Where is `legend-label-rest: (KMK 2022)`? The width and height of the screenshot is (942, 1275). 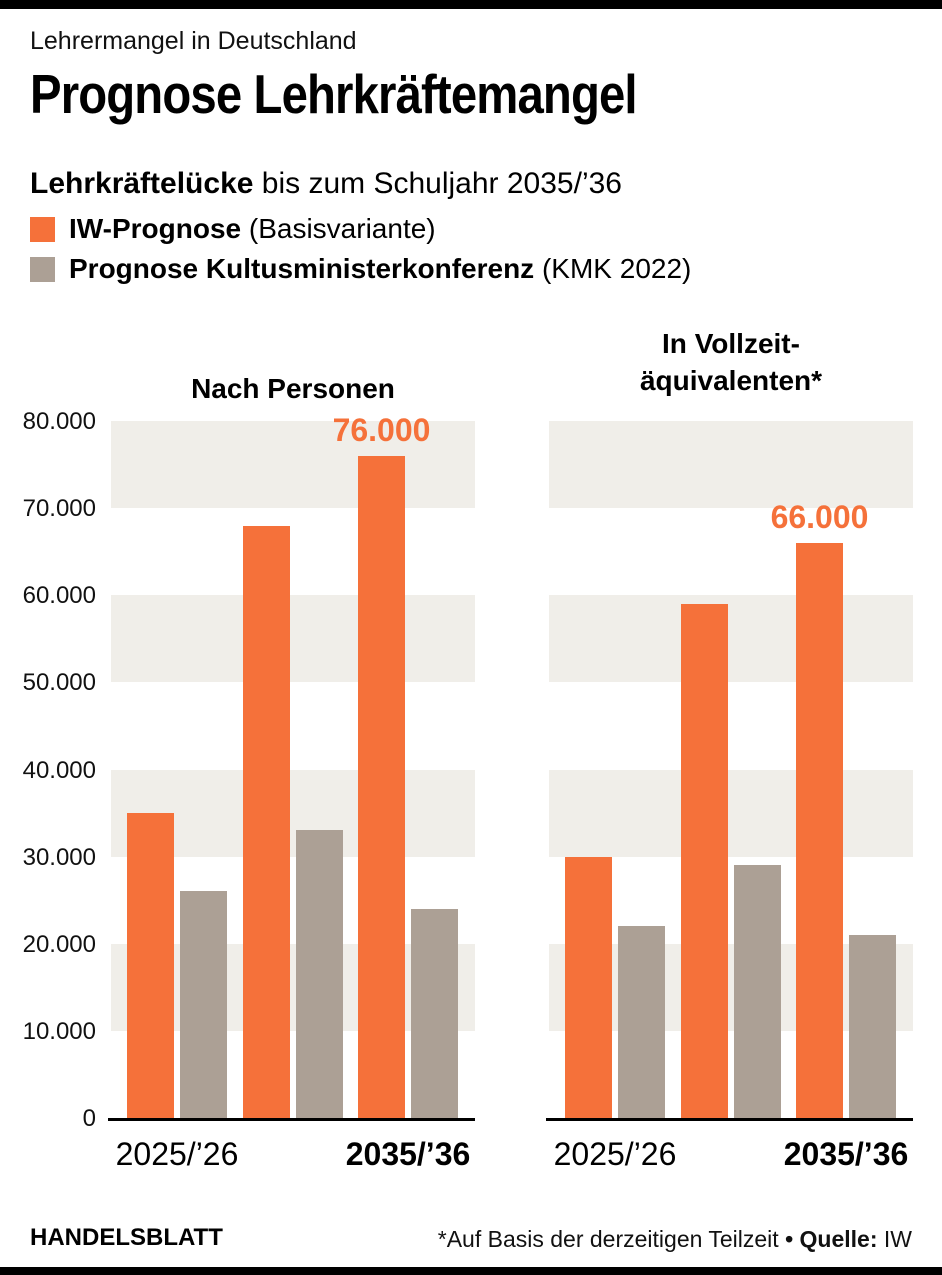 legend-label-rest: (KMK 2022) is located at coordinates (613, 268).